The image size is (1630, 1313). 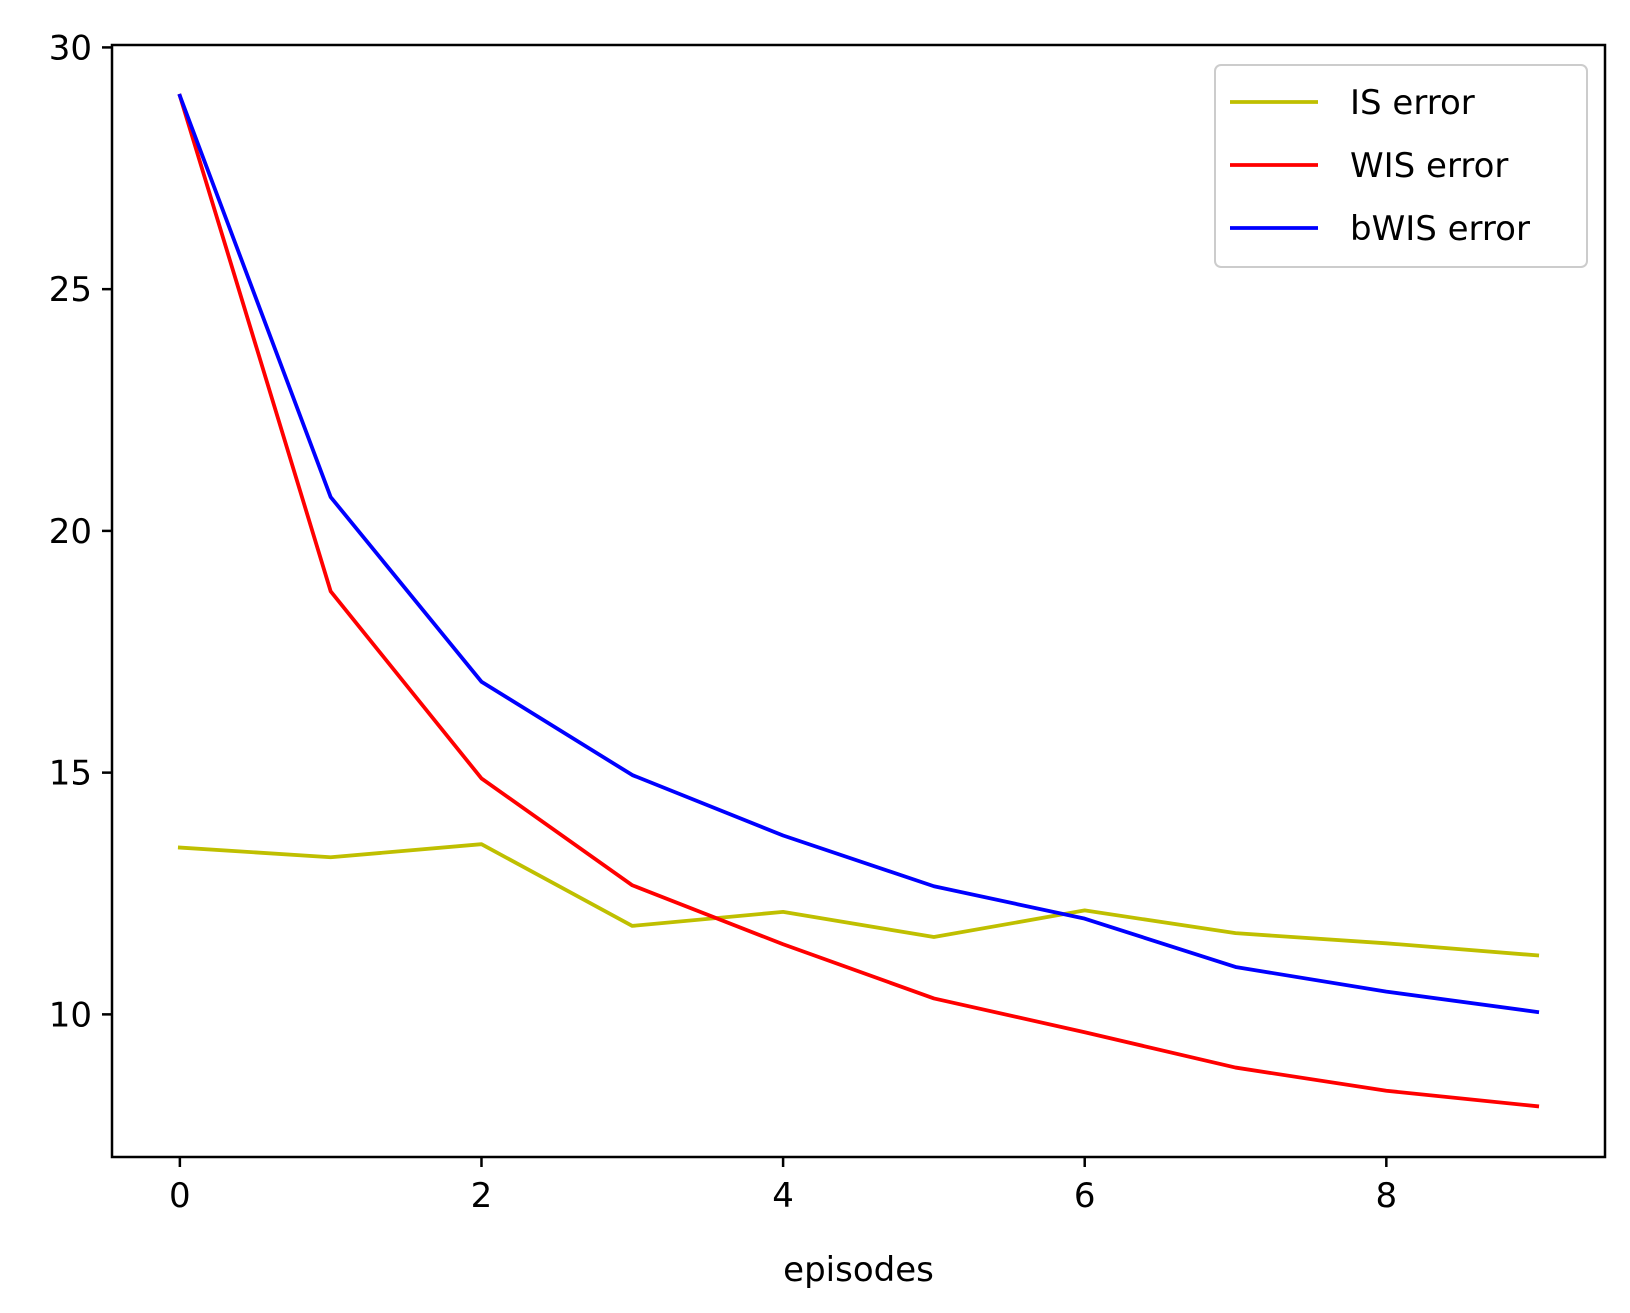 I want to click on x-tick-label: 0, so click(x=180, y=1196).